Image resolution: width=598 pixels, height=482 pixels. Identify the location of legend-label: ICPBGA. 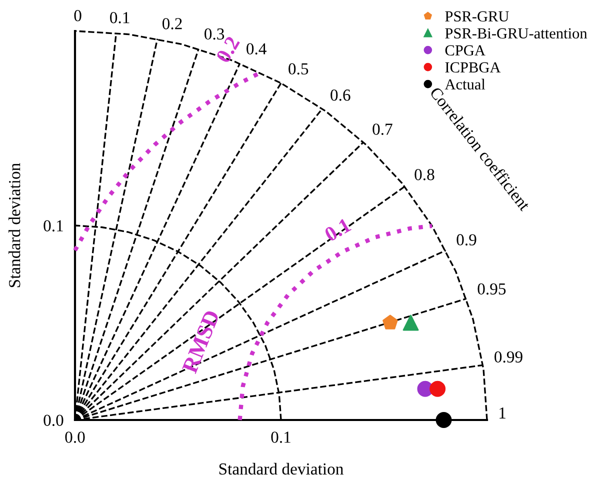
(473, 67).